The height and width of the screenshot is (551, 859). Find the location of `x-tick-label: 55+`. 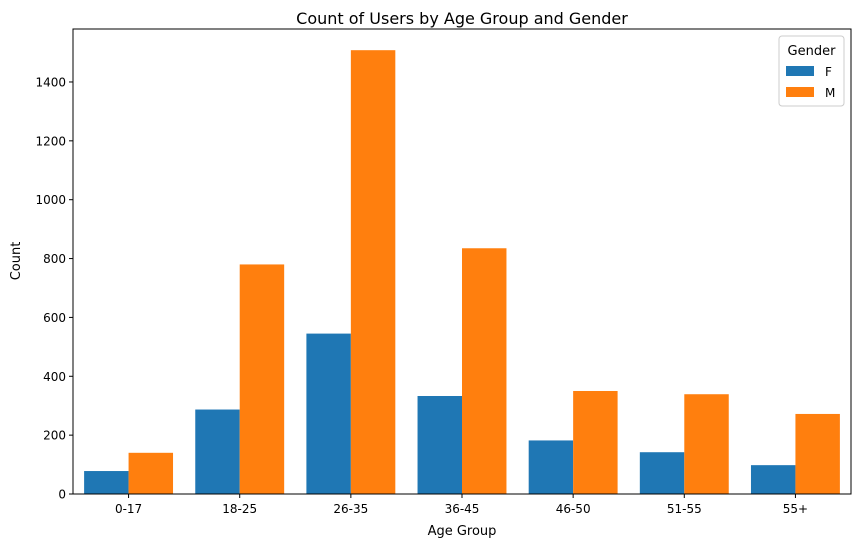

x-tick-label: 55+ is located at coordinates (795, 509).